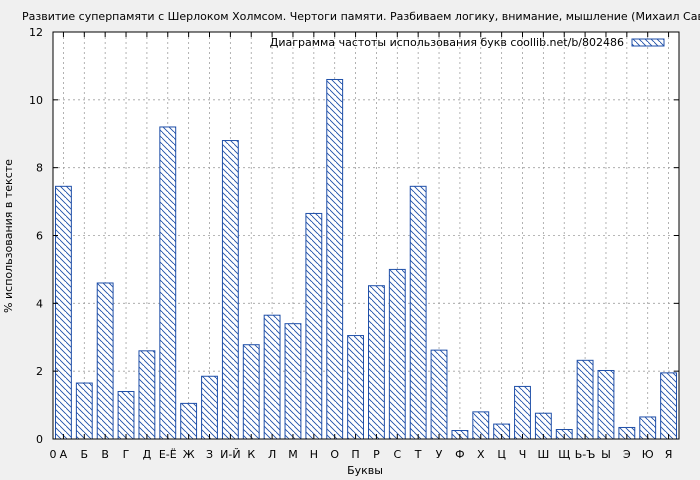 Image resolution: width=700 pixels, height=480 pixels. Describe the element at coordinates (459, 454) in the screenshot. I see `x-tick-label: Ф` at that location.